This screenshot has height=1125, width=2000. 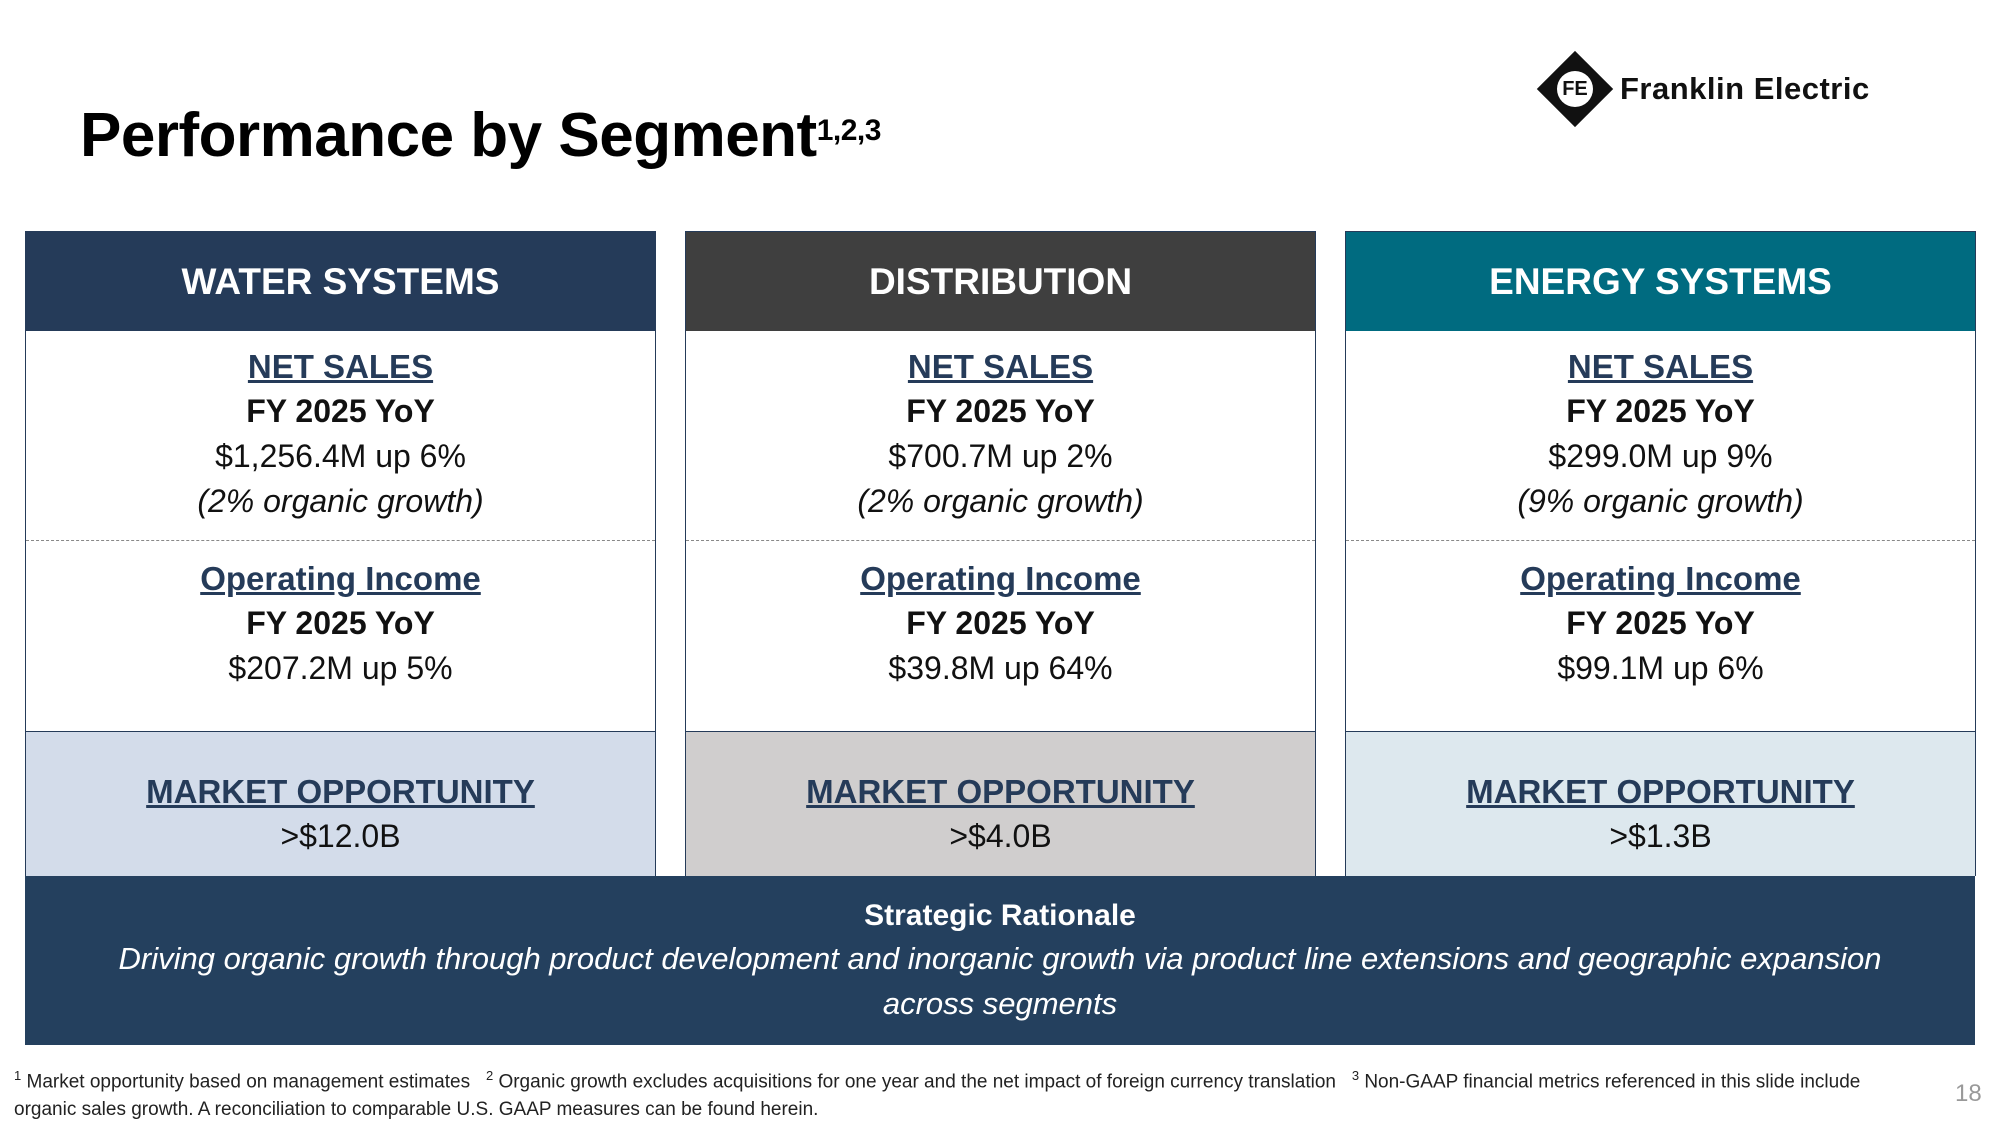 I want to click on segment-header: WATER SYSTEMS, so click(x=340, y=281).